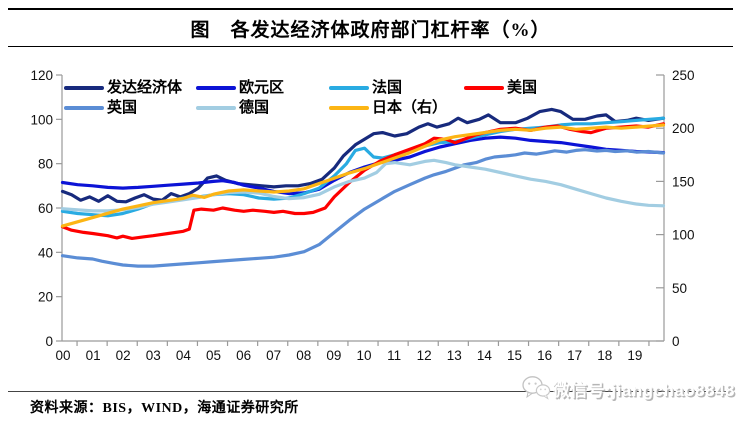 The height and width of the screenshot is (428, 741). I want to click on x-axis-label: 13, so click(454, 355).